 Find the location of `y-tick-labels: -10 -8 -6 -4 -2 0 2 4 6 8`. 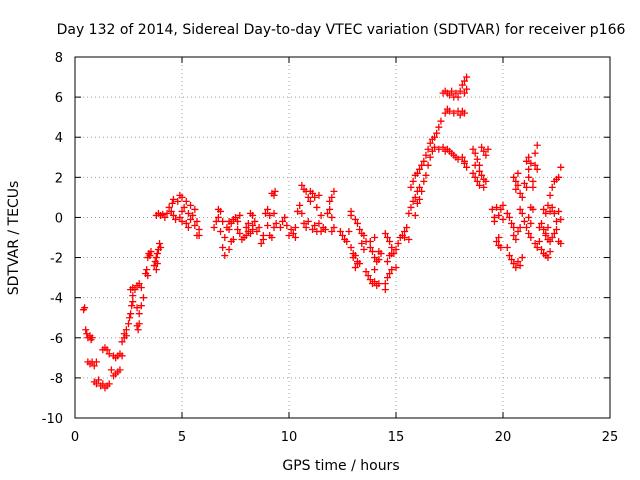

y-tick-labels: -10 -8 -6 -4 -2 0 2 4 6 8 is located at coordinates (52, 239).